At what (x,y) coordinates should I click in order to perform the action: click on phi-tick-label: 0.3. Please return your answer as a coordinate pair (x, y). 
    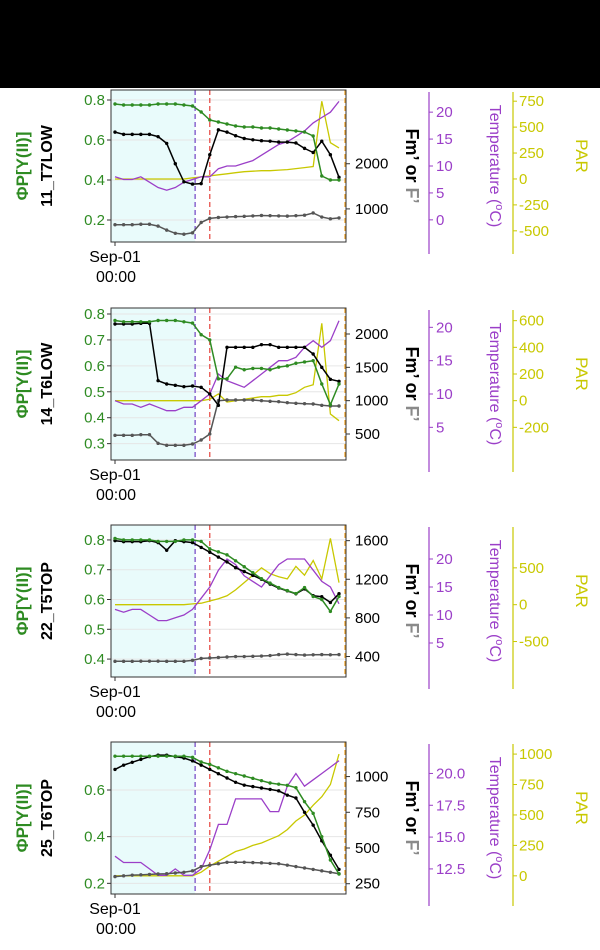
    Looking at the image, I should click on (94, 444).